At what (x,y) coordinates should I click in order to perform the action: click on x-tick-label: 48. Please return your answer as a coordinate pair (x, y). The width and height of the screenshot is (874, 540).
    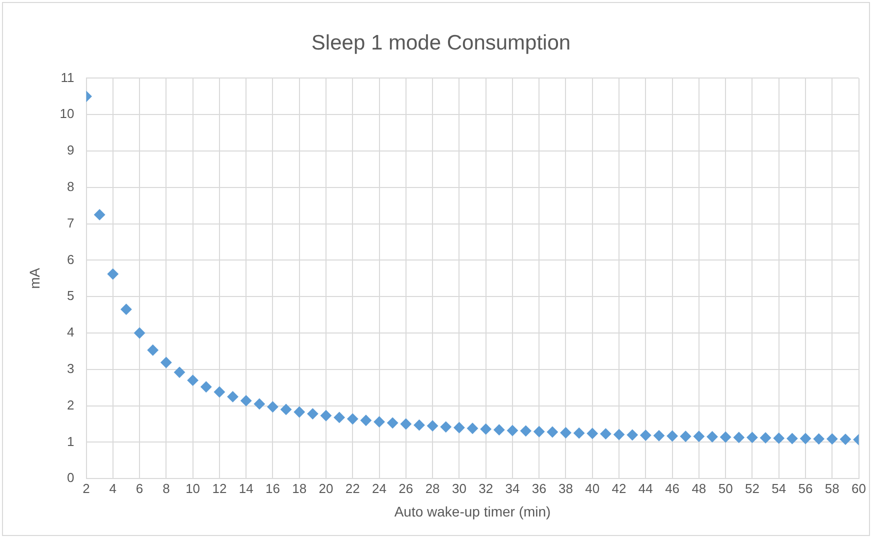
    Looking at the image, I should click on (699, 488).